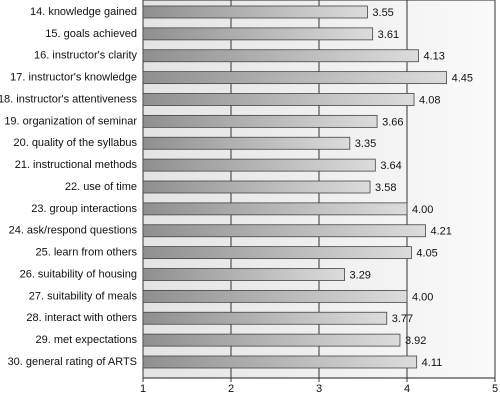  Describe the element at coordinates (86, 340) in the screenshot. I see `y-tick-label: 29. met expectations` at that location.